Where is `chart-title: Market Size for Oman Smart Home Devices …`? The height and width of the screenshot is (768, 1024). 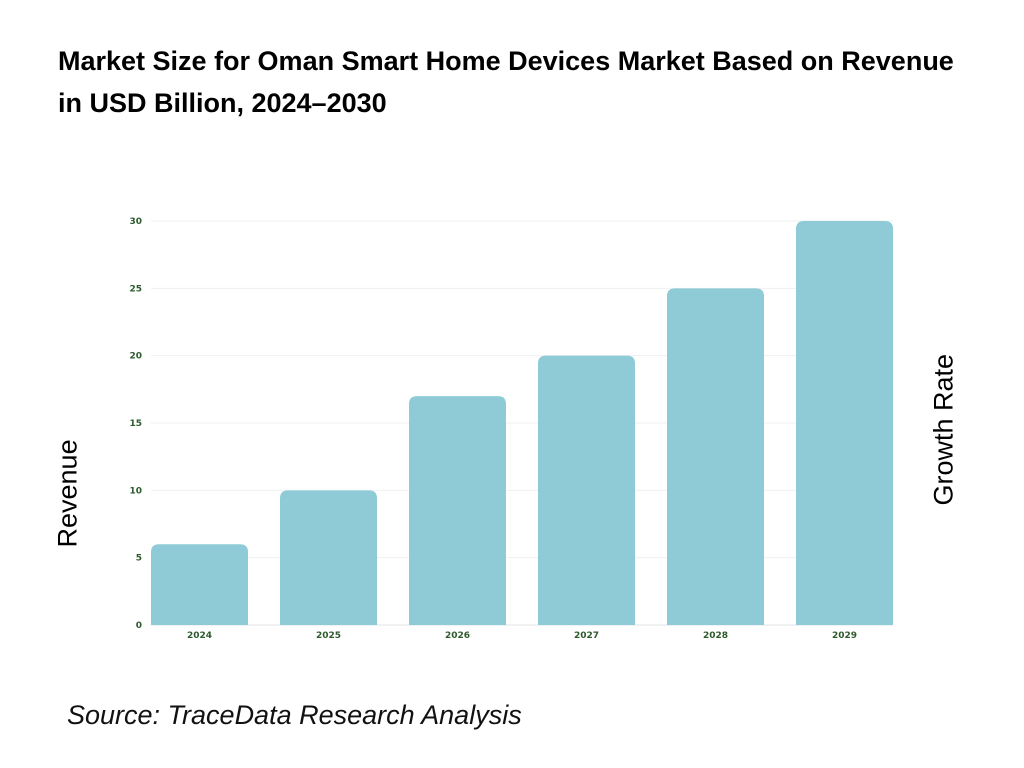
chart-title: Market Size for Oman Smart Home Devices … is located at coordinates (506, 82).